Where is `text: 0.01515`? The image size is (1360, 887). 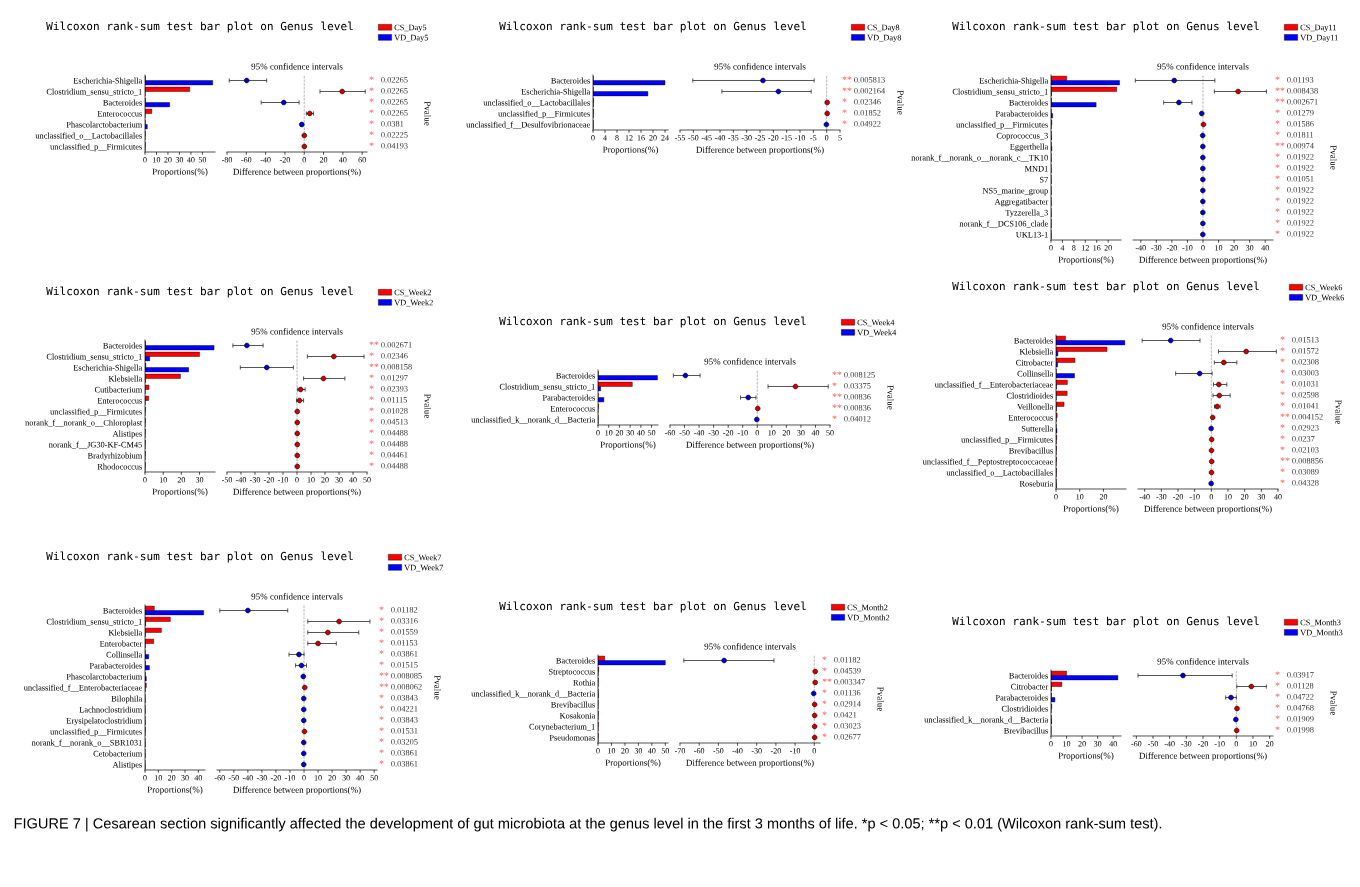
text: 0.01515 is located at coordinates (404, 664).